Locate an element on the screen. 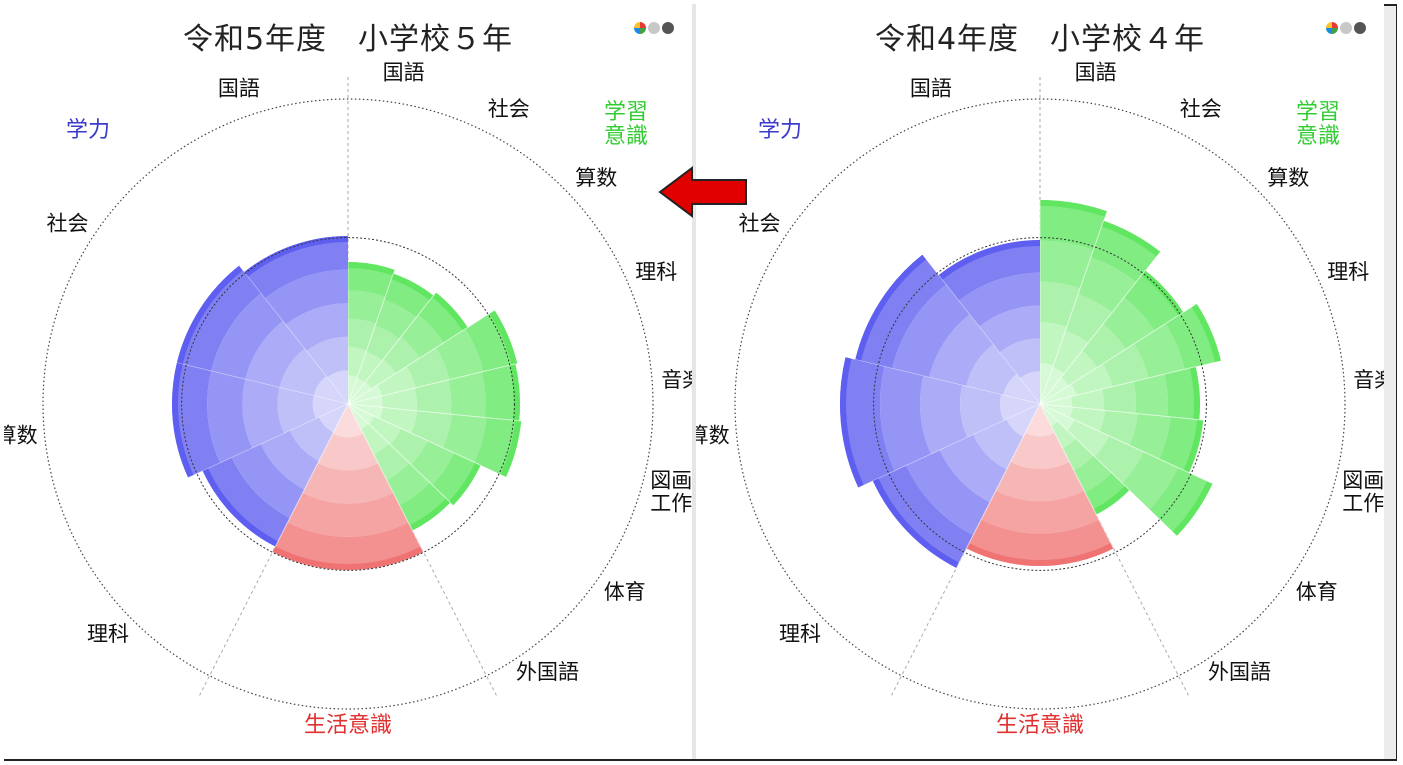 Image resolution: width=1403 pixels, height=765 pixels. academic-category-label: 算数 is located at coordinates (21, 436).